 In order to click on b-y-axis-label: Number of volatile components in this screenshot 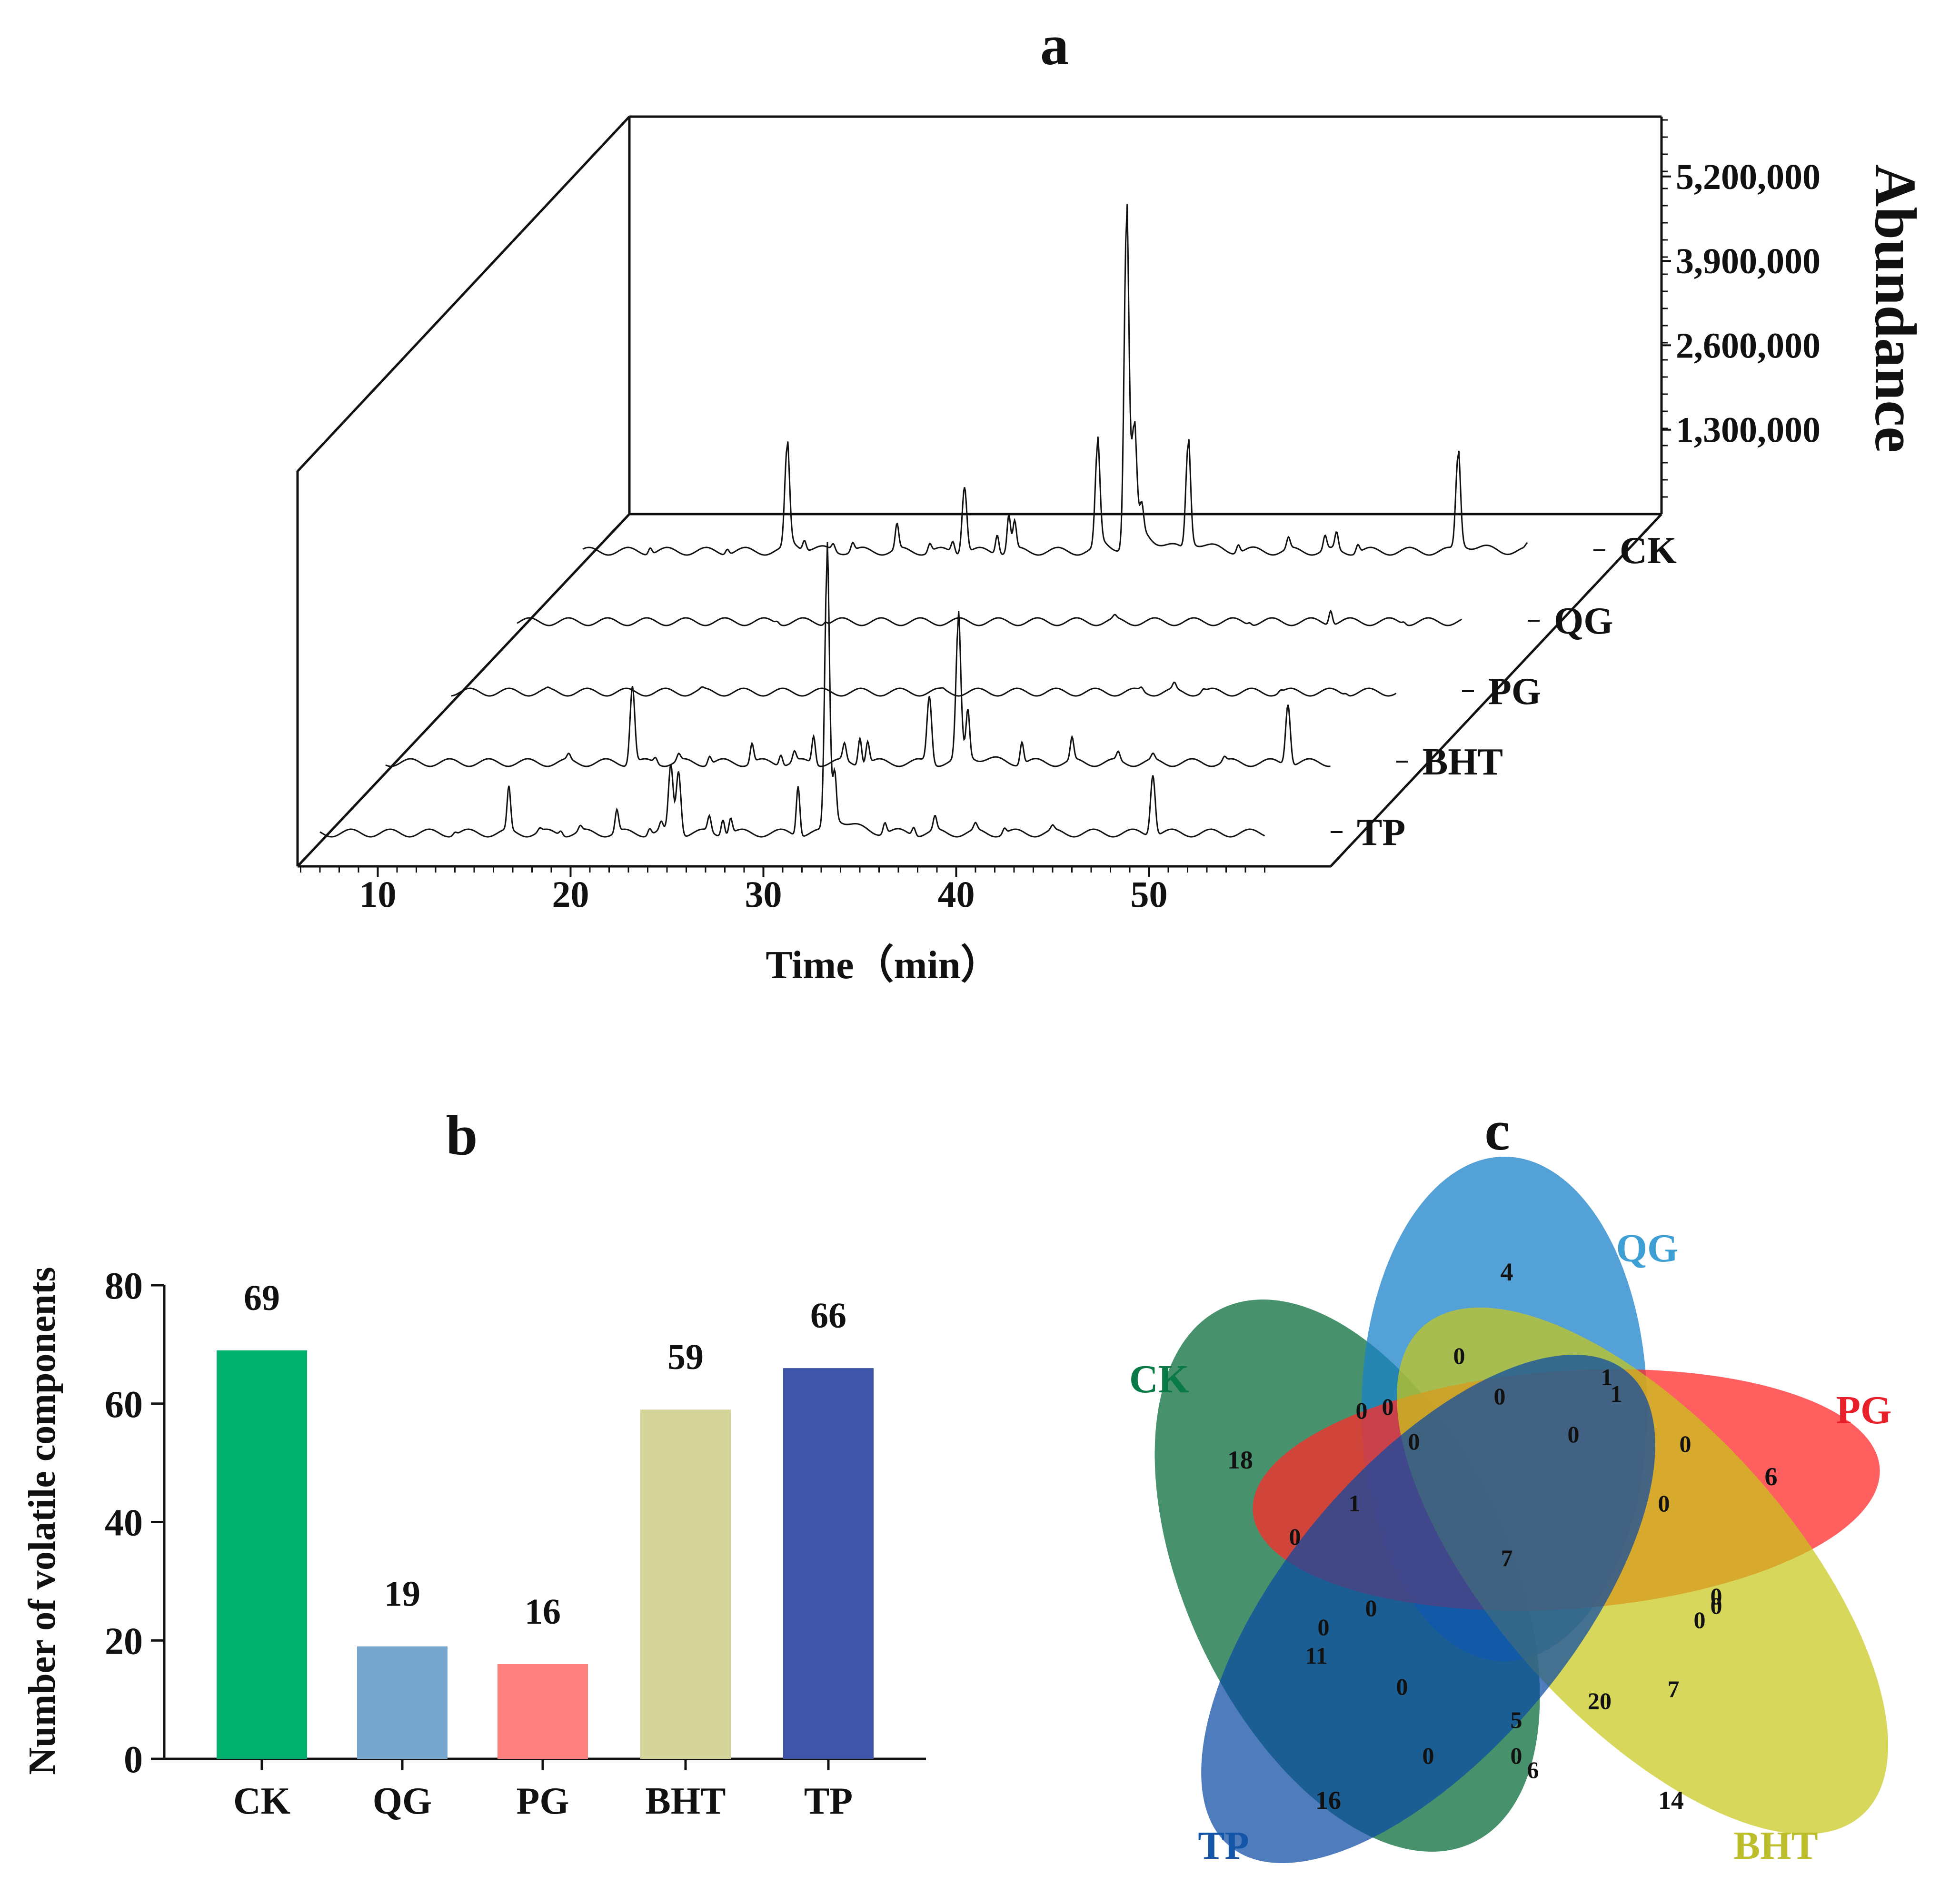, I will do `click(42, 1521)`.